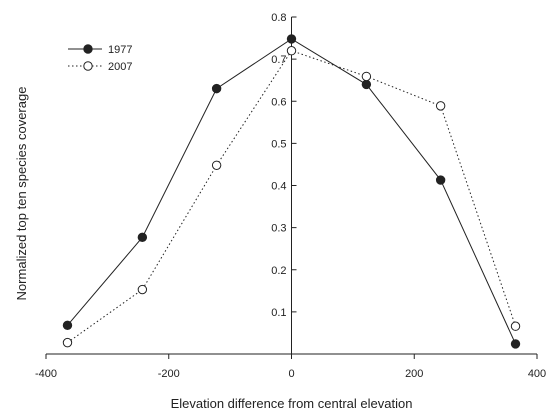  I want to click on x-tick-label: 200, so click(414, 374).